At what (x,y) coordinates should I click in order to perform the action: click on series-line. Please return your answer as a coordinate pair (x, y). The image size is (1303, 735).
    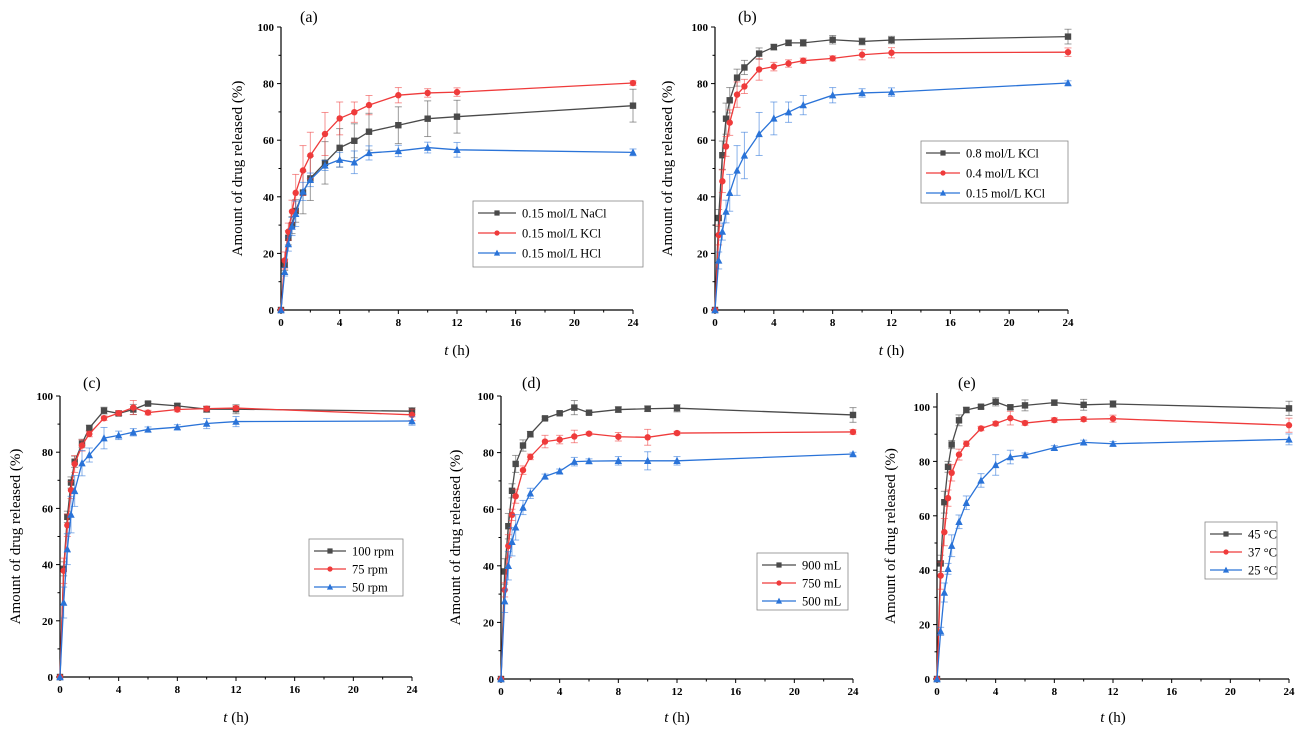
    Looking at the image, I should click on (677, 543).